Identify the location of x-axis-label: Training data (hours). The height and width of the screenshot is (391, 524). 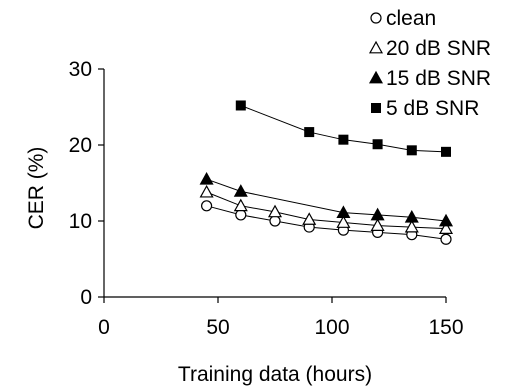
(275, 374).